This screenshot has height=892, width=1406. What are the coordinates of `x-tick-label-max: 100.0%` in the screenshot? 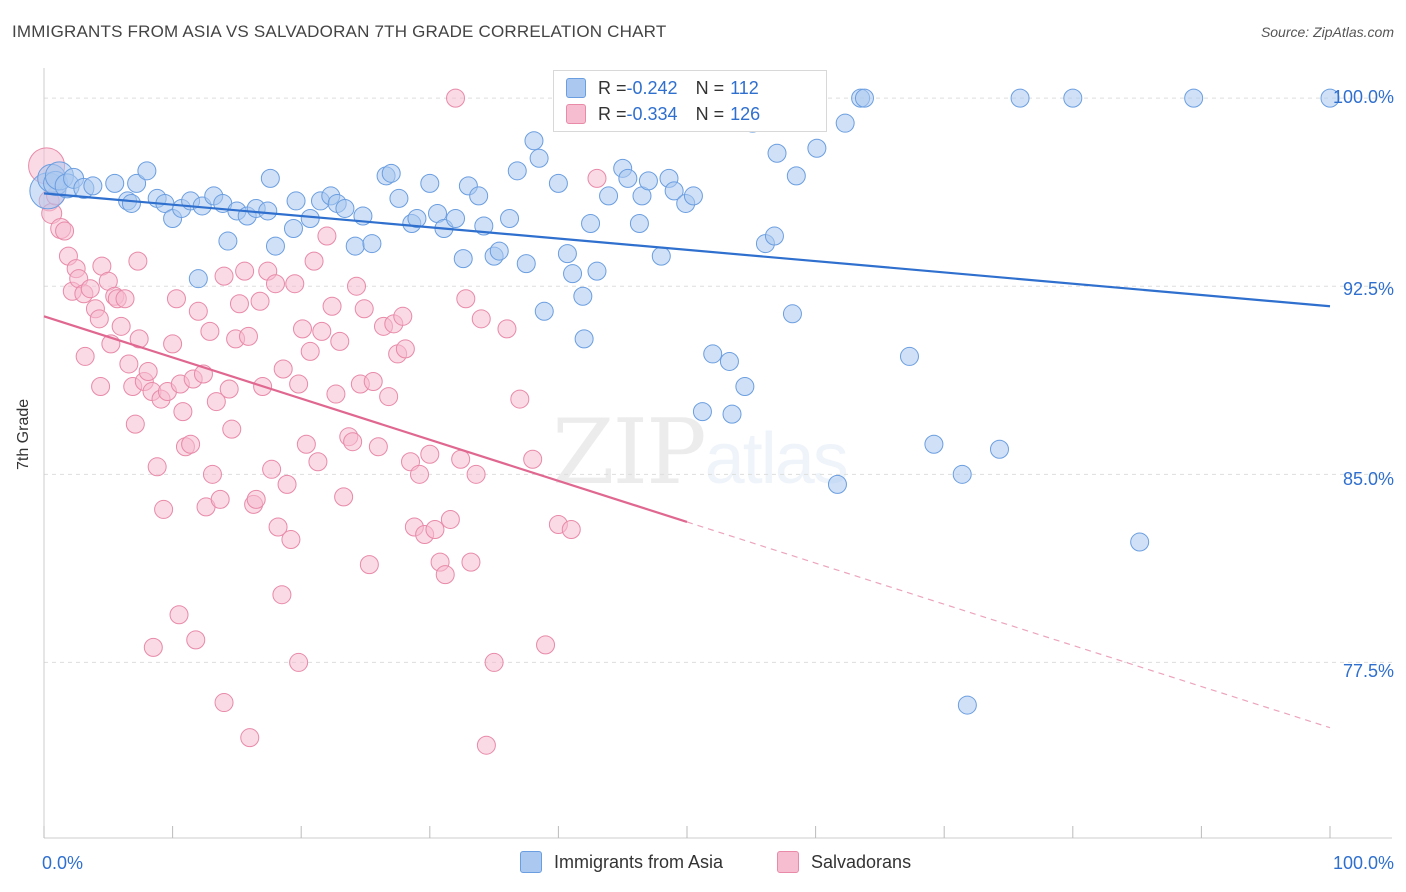 It's located at (1363, 863).